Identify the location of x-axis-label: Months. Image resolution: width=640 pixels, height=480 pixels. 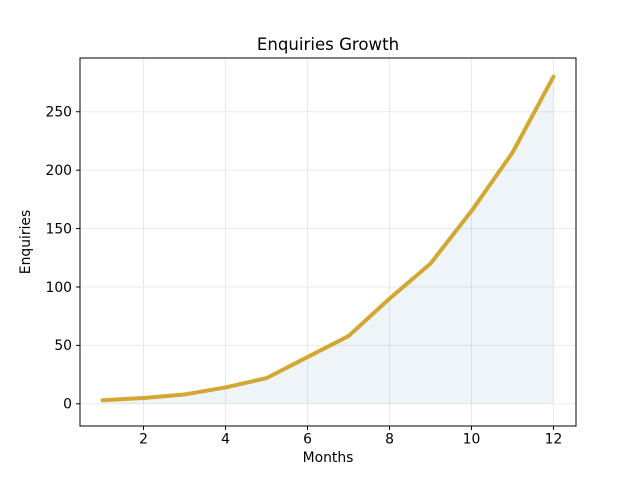
(328, 458).